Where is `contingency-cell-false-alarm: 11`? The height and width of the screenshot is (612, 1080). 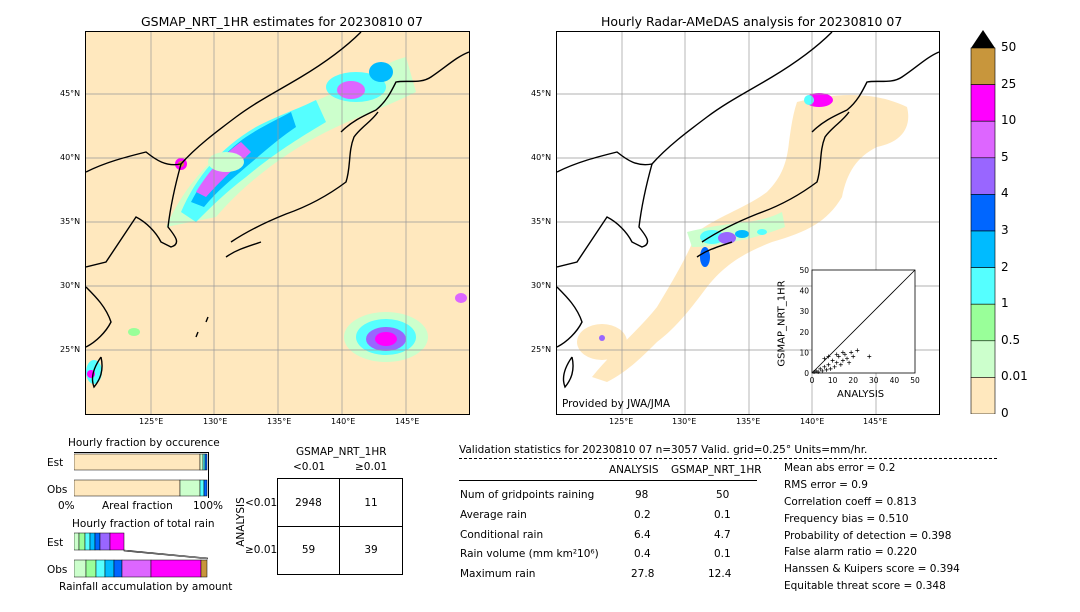 contingency-cell-false-alarm: 11 is located at coordinates (371, 503).